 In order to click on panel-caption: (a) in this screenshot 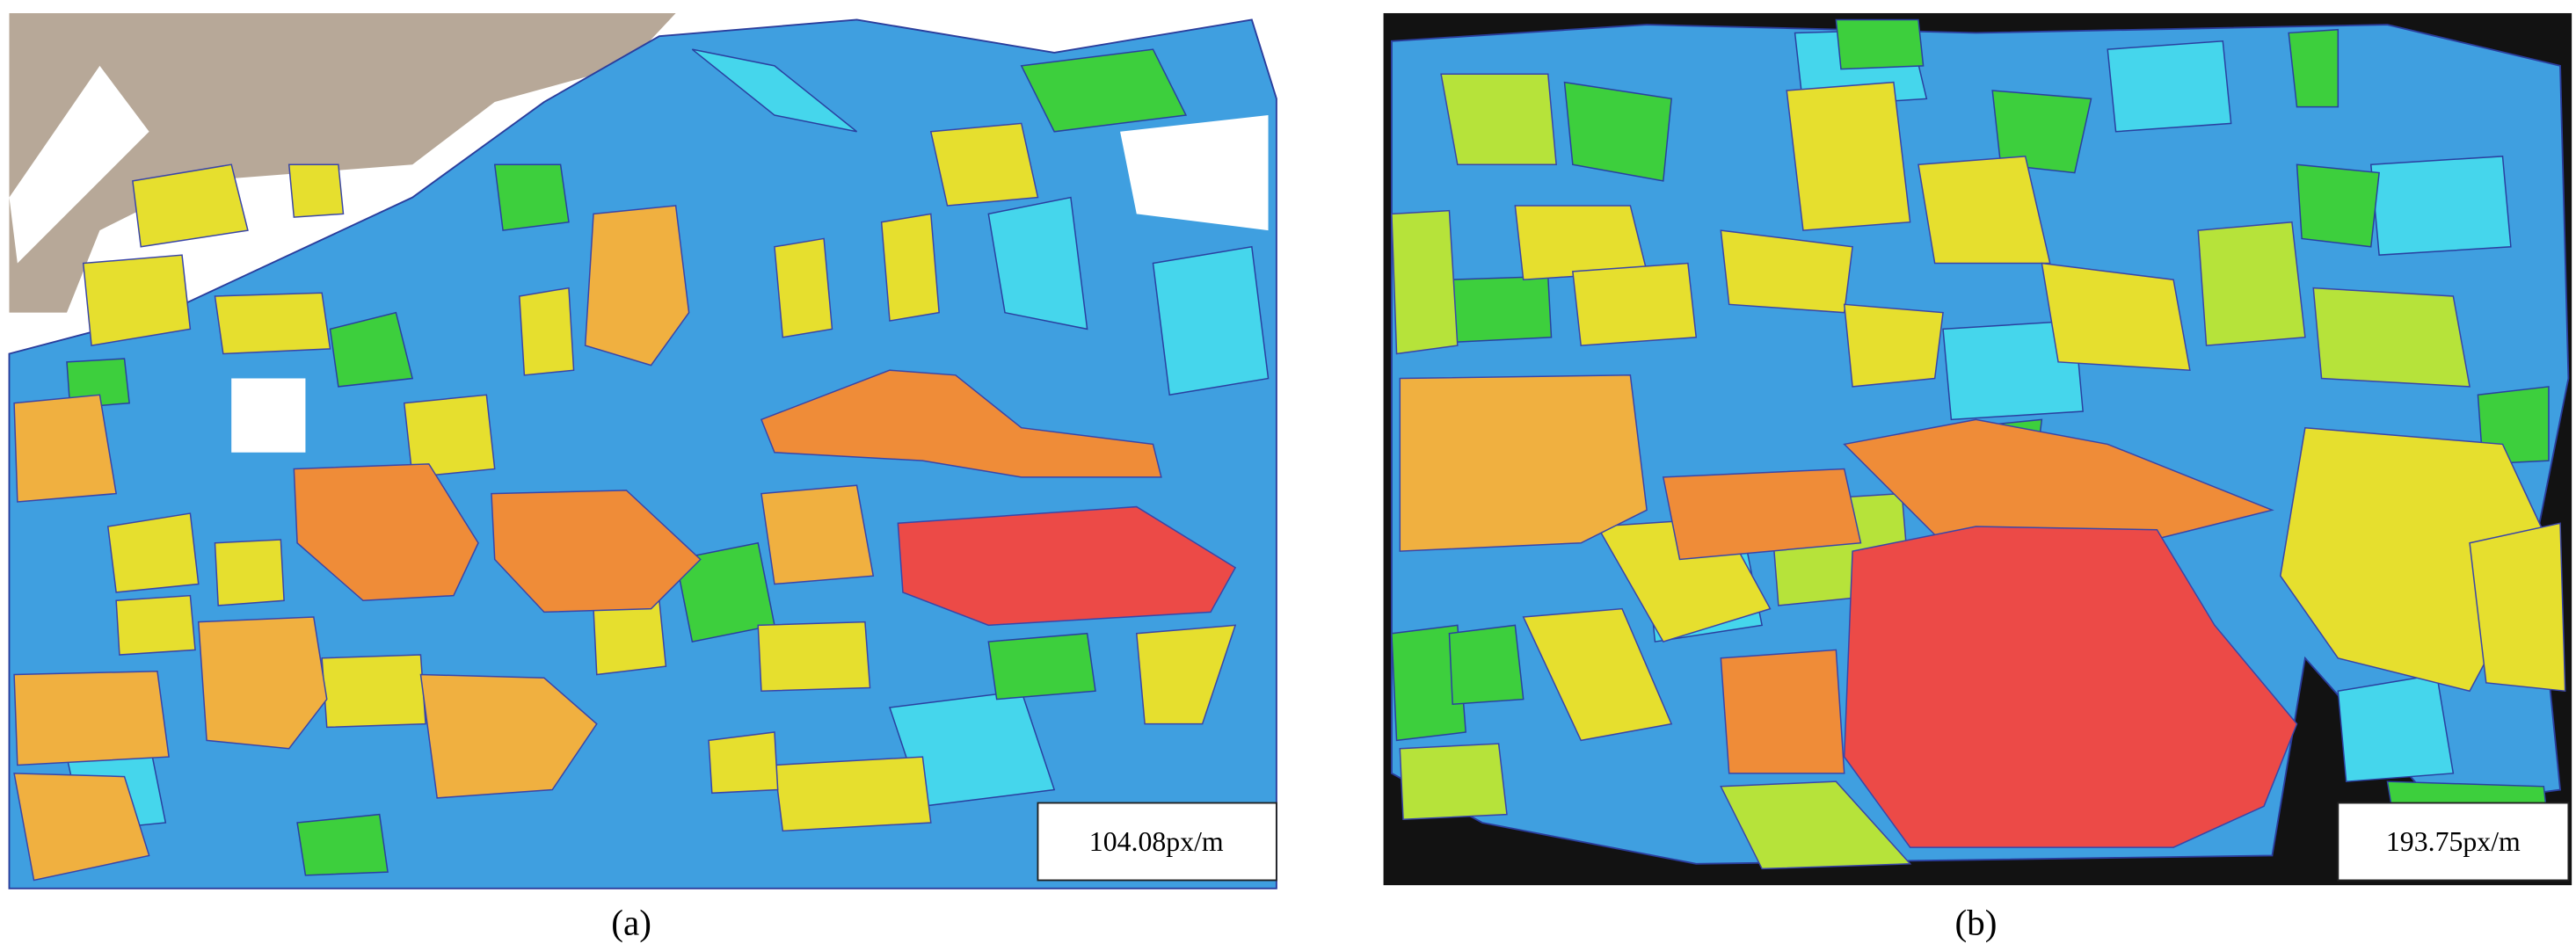, I will do `click(631, 923)`.